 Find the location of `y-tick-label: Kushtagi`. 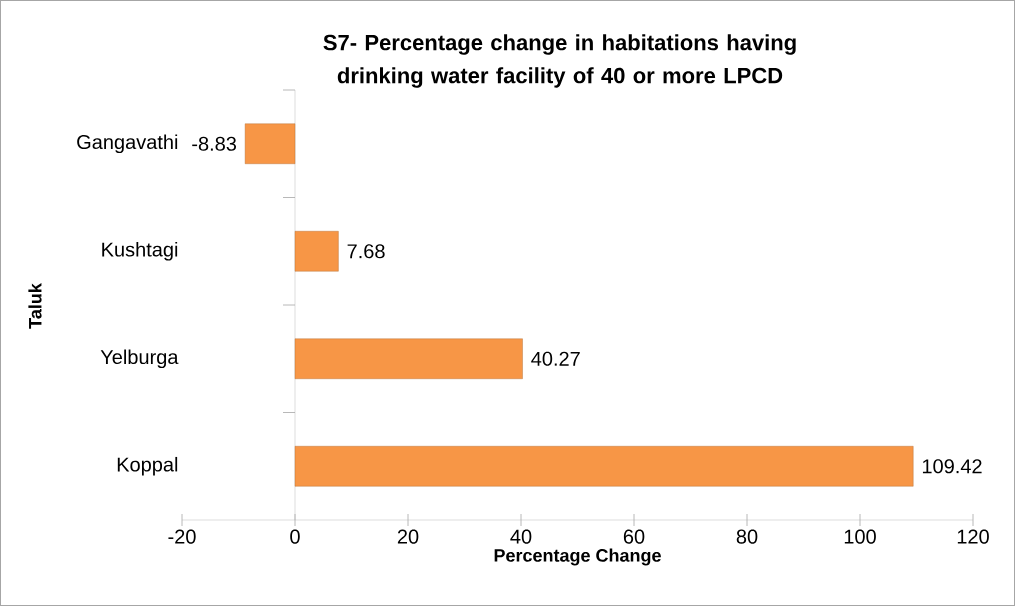

y-tick-label: Kushtagi is located at coordinates (140, 251).